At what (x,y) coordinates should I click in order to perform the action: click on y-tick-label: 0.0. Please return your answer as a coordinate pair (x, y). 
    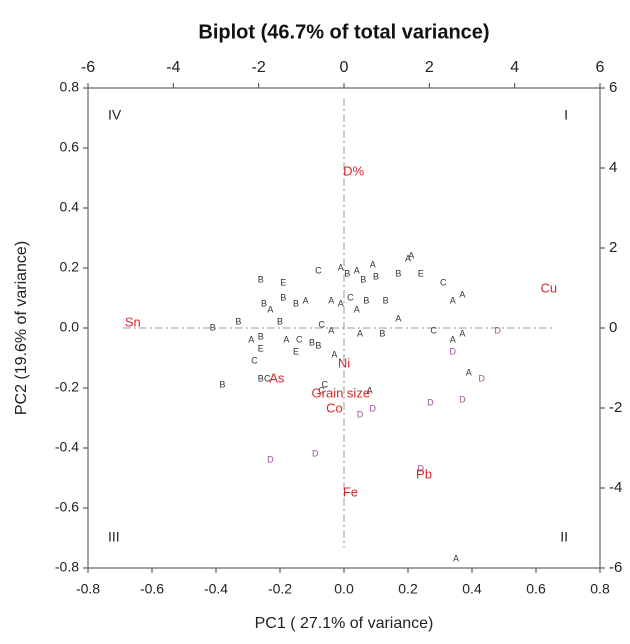
    Looking at the image, I should click on (70, 327).